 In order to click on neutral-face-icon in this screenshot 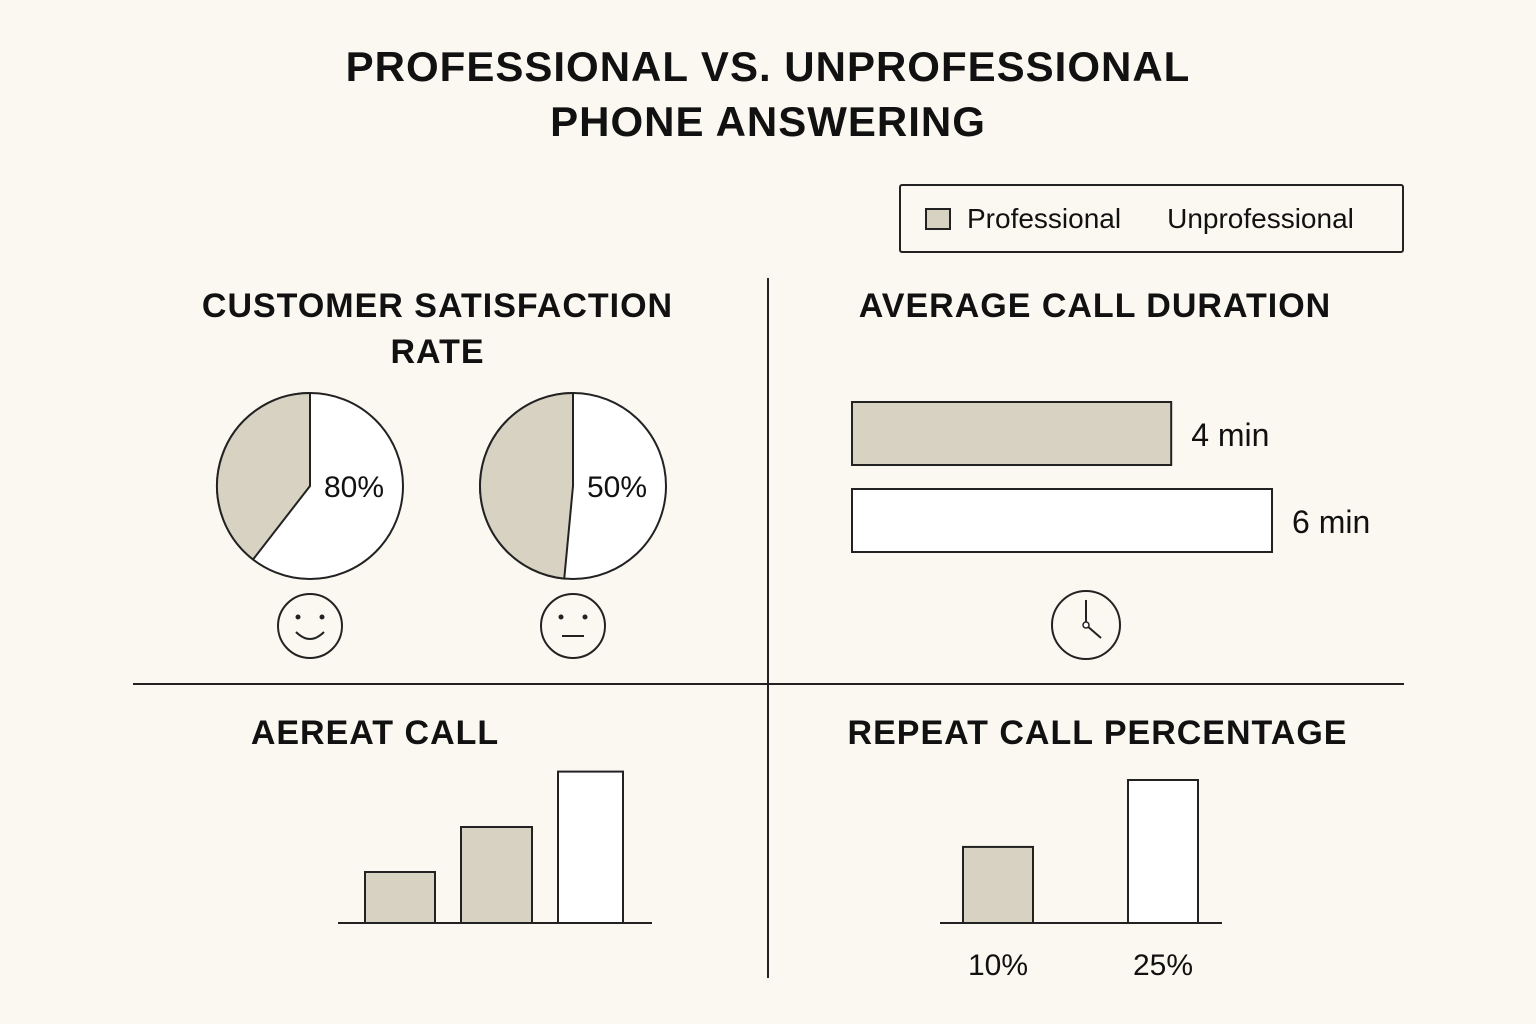, I will do `click(573, 626)`.